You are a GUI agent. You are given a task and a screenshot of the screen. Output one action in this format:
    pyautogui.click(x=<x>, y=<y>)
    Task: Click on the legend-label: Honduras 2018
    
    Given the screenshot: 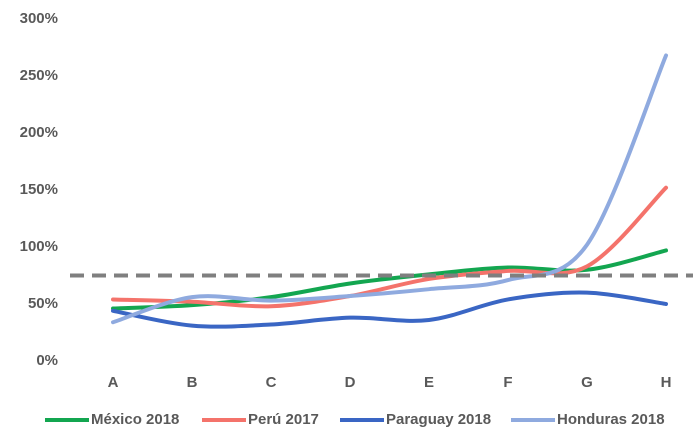 What is the action you would take?
    pyautogui.click(x=611, y=419)
    